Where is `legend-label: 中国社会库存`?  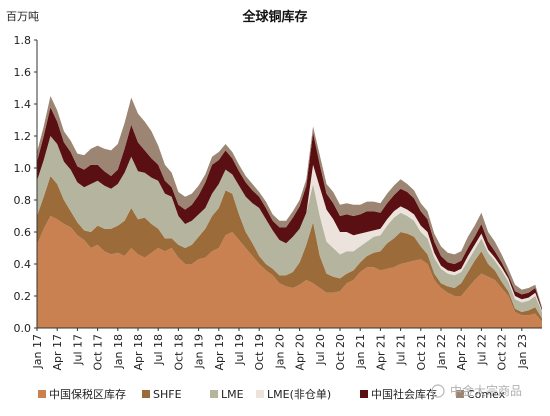 legend-label: 中国社会库存 is located at coordinates (404, 394).